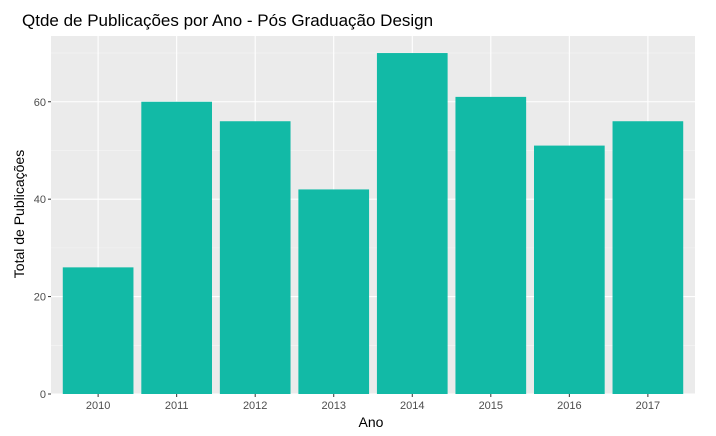  I want to click on y-axis-title: Total de Publicações, so click(19, 214).